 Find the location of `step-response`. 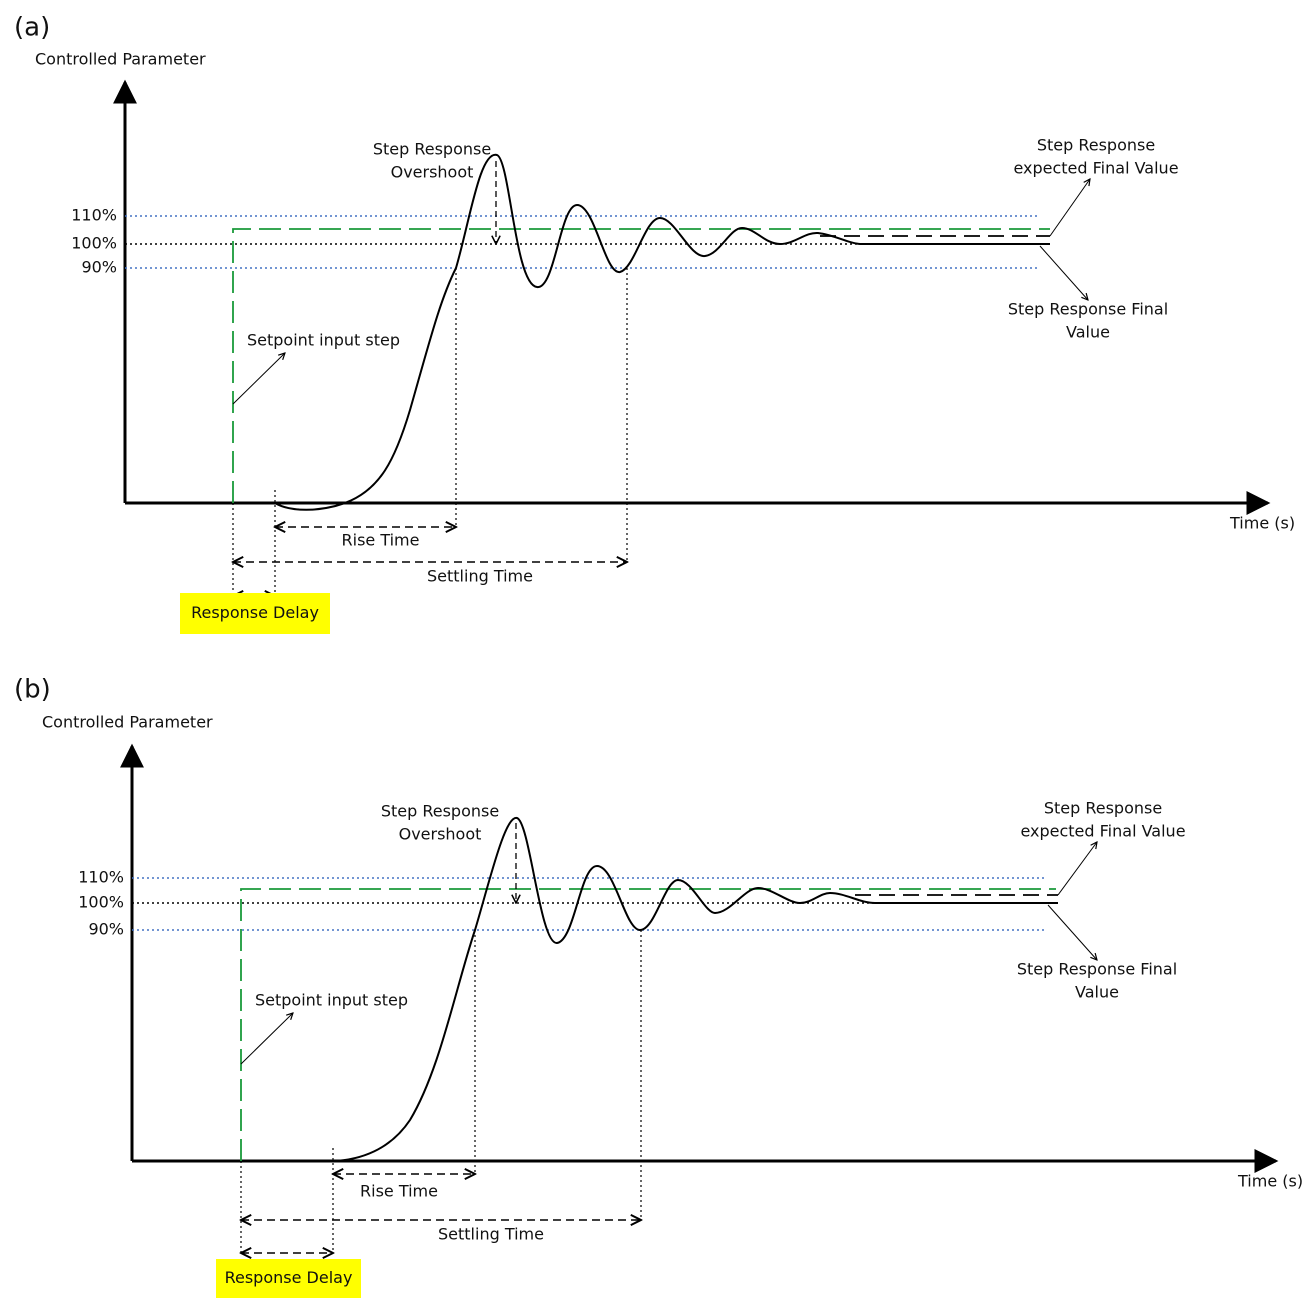

step-response is located at coordinates (695, 989).